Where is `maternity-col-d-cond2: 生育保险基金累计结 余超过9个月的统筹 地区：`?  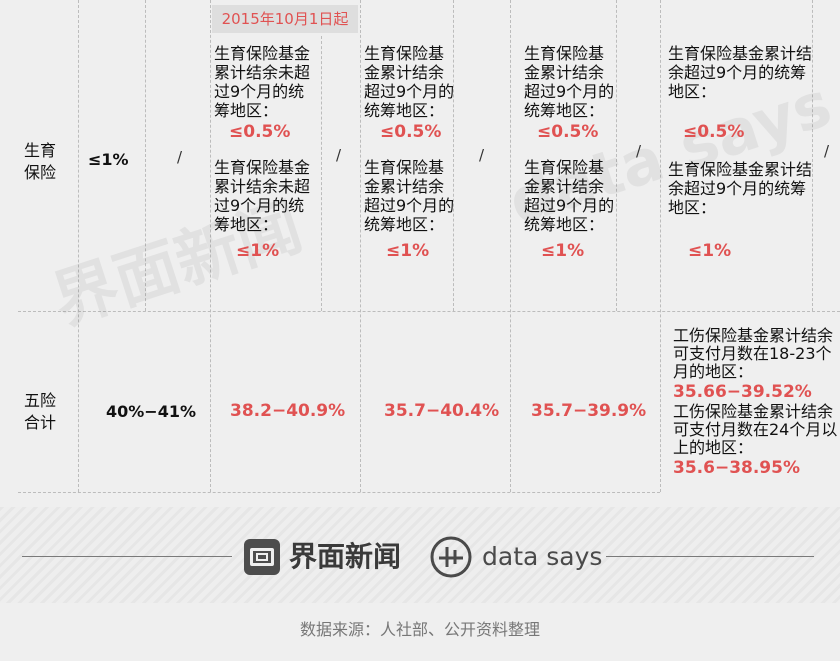 maternity-col-d-cond2: 生育保险基金累计结 余超过9个月的统筹 地区： is located at coordinates (740, 188).